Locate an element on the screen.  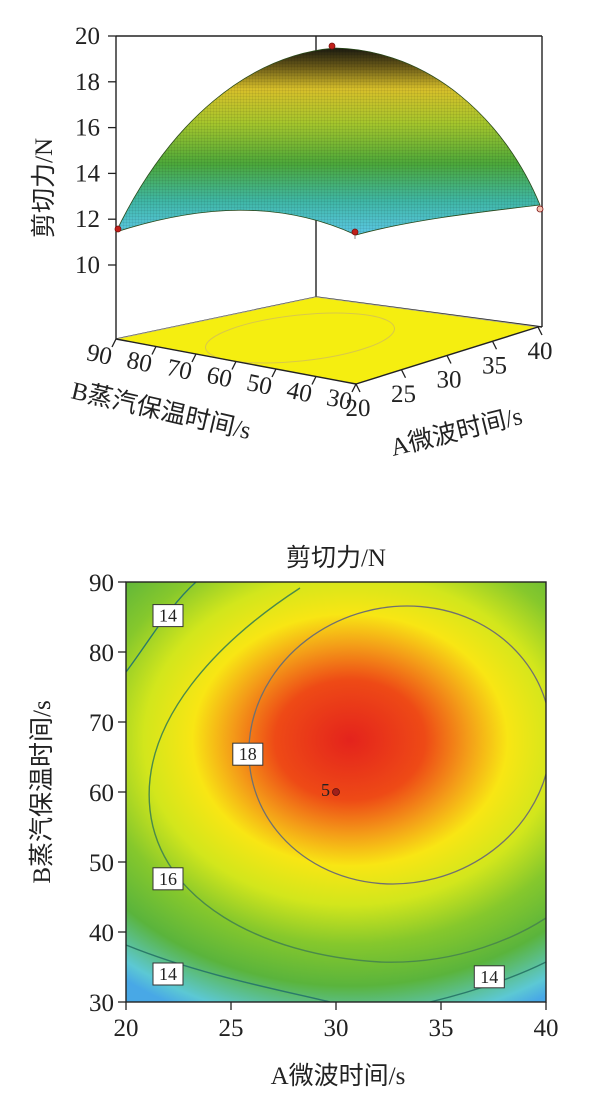
y-tick-label-3d: 40 is located at coordinates (299, 393).